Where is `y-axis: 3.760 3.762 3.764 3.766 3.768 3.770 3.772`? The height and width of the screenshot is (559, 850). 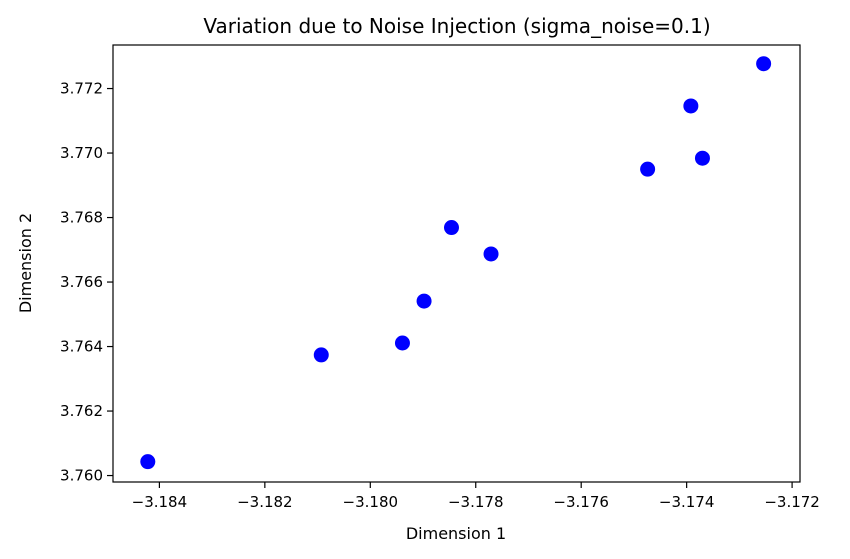
y-axis: 3.760 3.762 3.764 3.766 3.768 3.770 3.772 is located at coordinates (86, 282).